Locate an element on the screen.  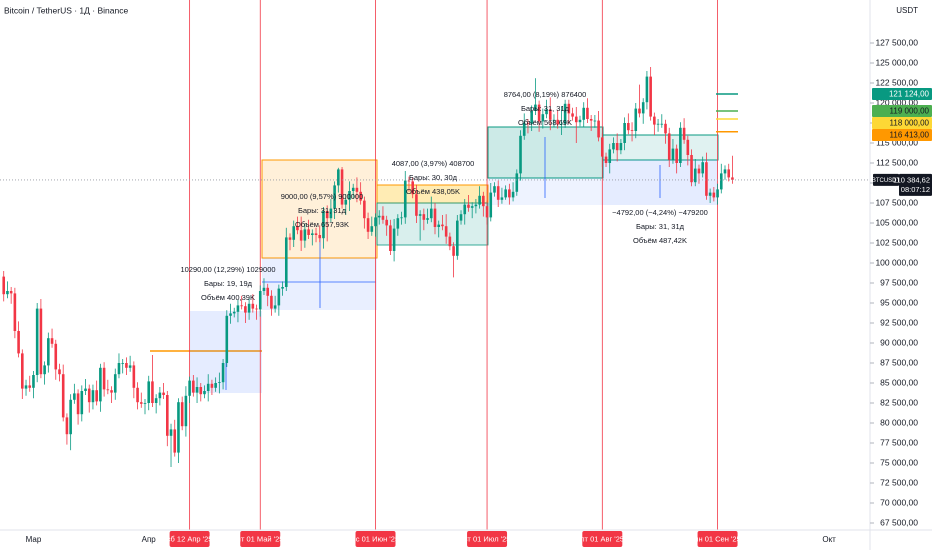
price-tag-label: 119 000,00 is located at coordinates (910, 111).